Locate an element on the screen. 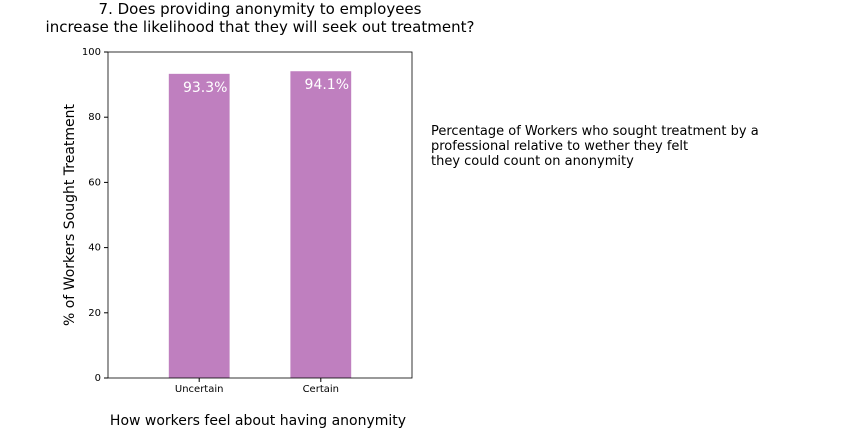  x-tick-label: Uncertain is located at coordinates (199, 389).